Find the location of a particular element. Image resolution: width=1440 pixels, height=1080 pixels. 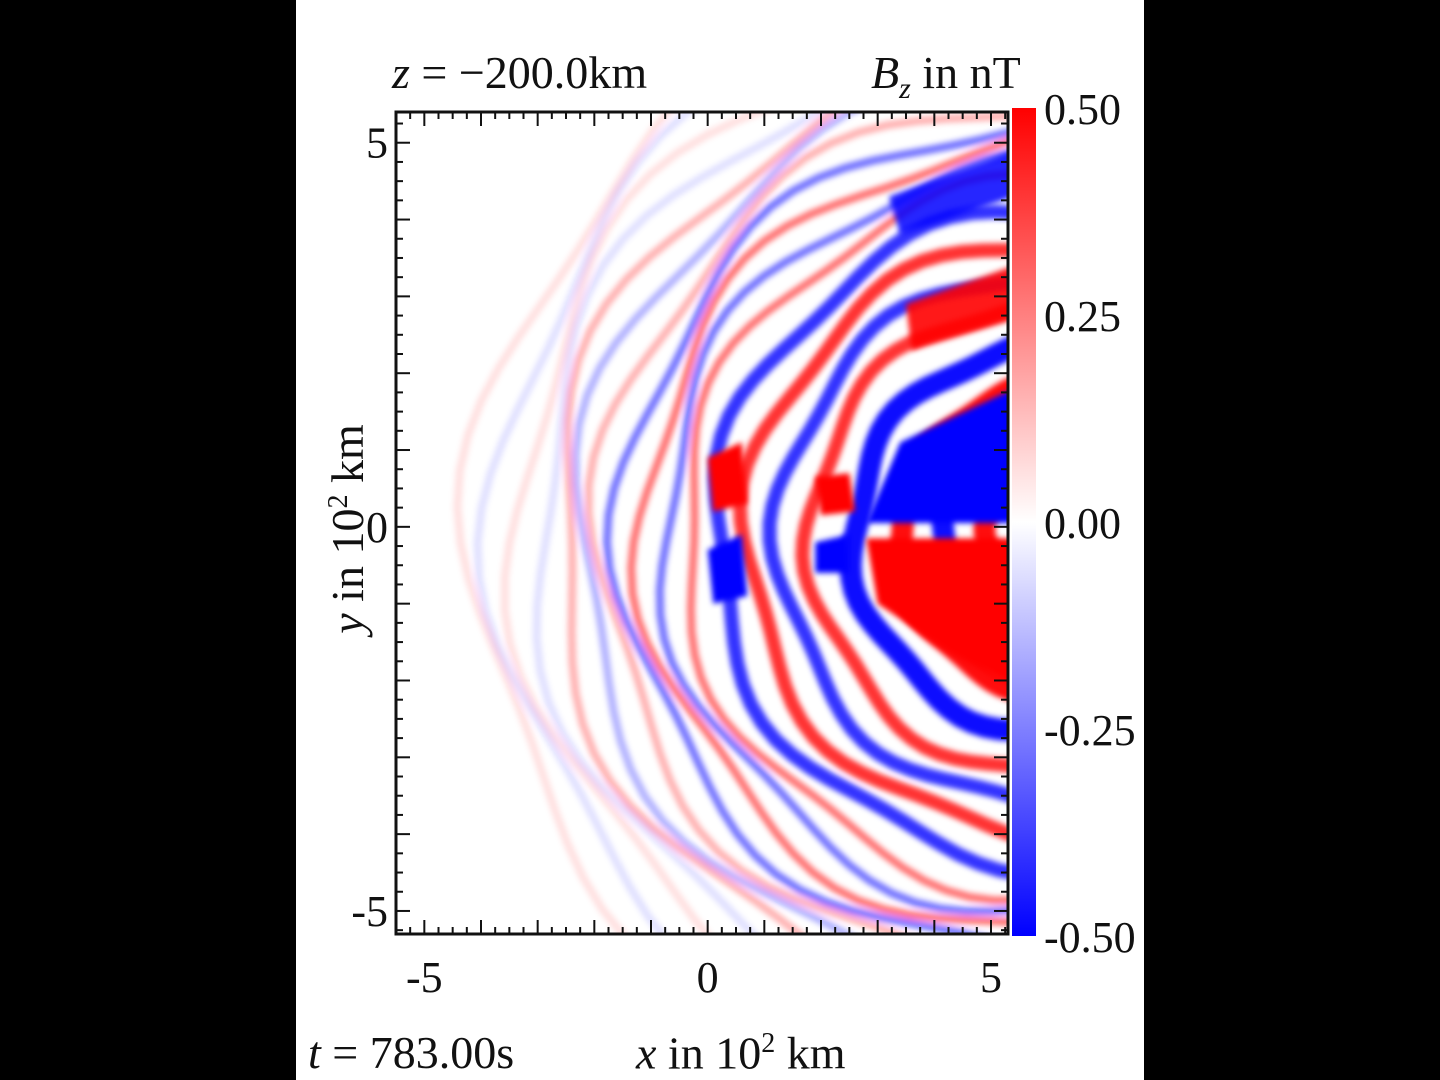

y-tick-label: 0 is located at coordinates (377, 527).